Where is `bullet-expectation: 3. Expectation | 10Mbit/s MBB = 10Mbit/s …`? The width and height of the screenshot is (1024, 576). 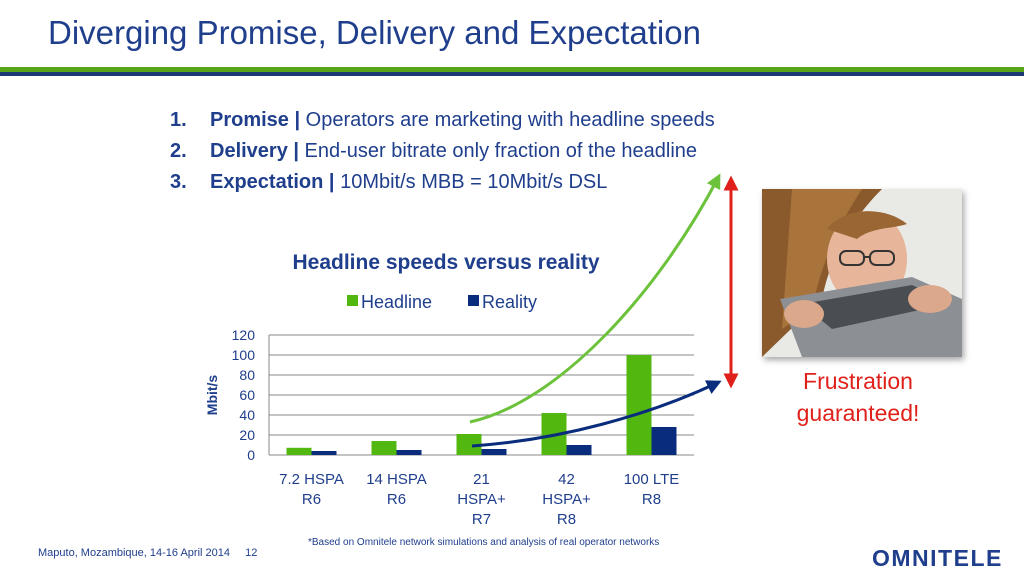
bullet-expectation: 3. Expectation | 10Mbit/s MBB = 10Mbit/s … is located at coordinates (442, 182).